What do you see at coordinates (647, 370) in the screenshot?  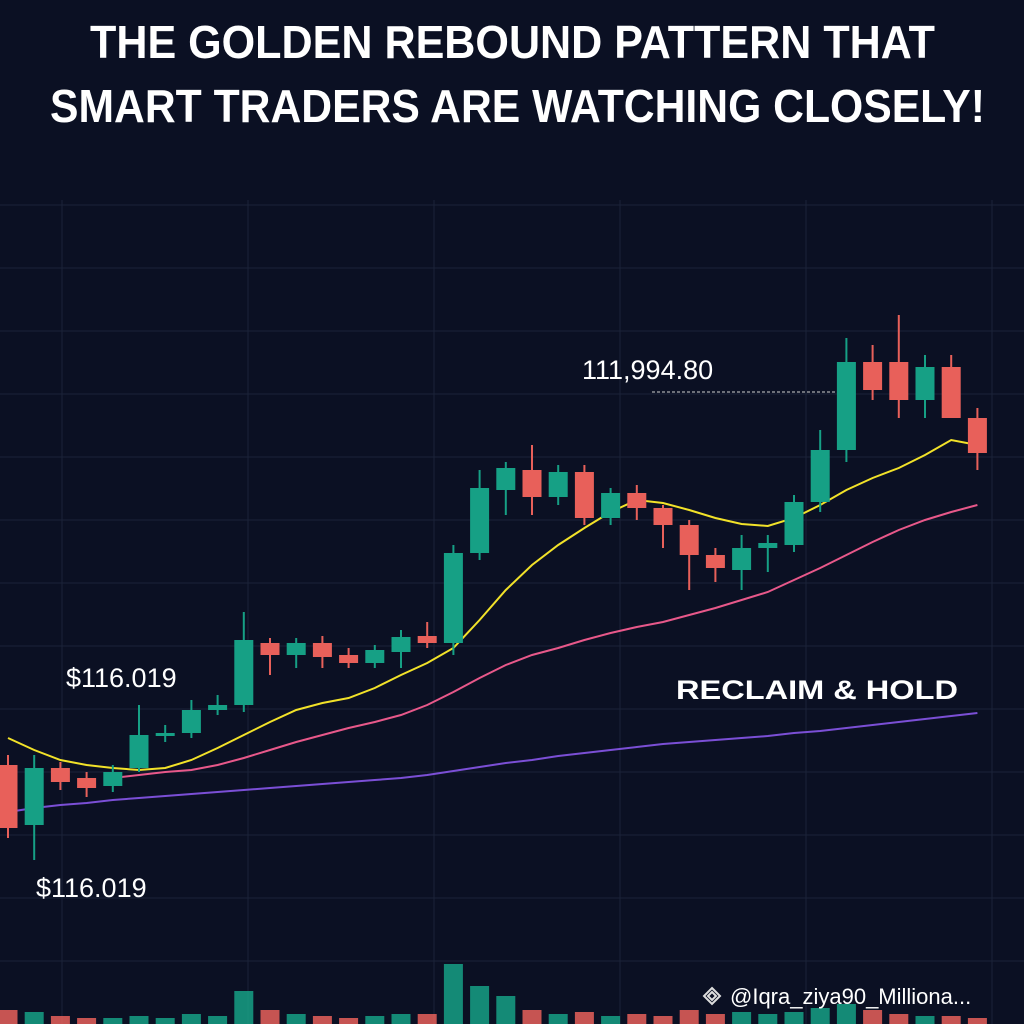 I see `price-annotation: 111,994.80` at bounding box center [647, 370].